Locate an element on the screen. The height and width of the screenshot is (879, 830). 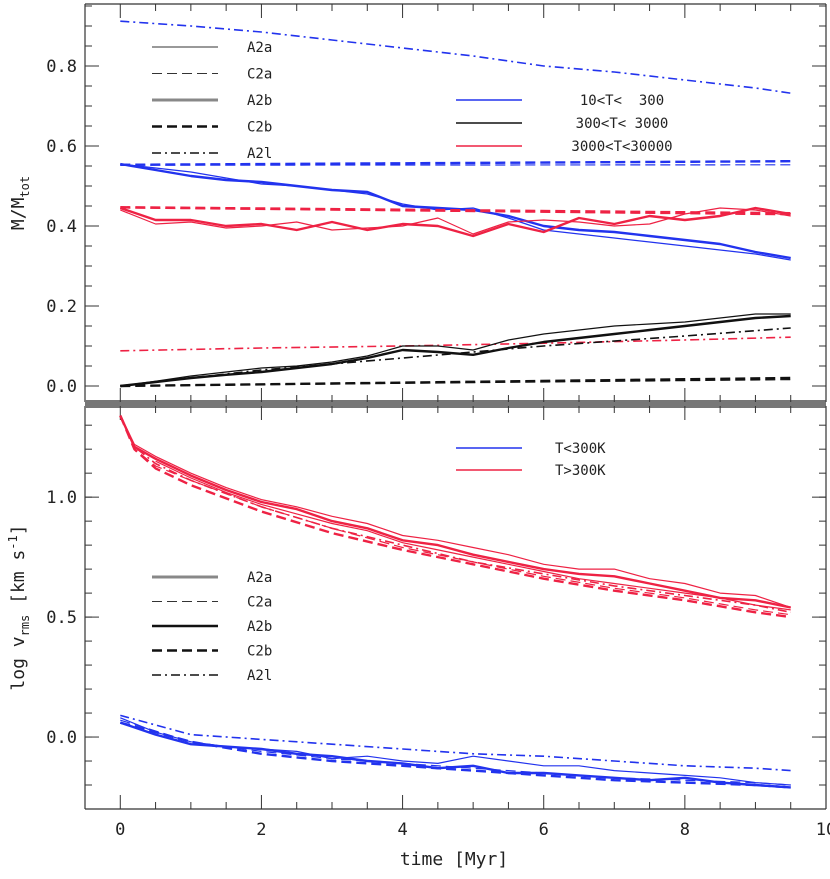
x-tick-label: 6 is located at coordinates (544, 830).